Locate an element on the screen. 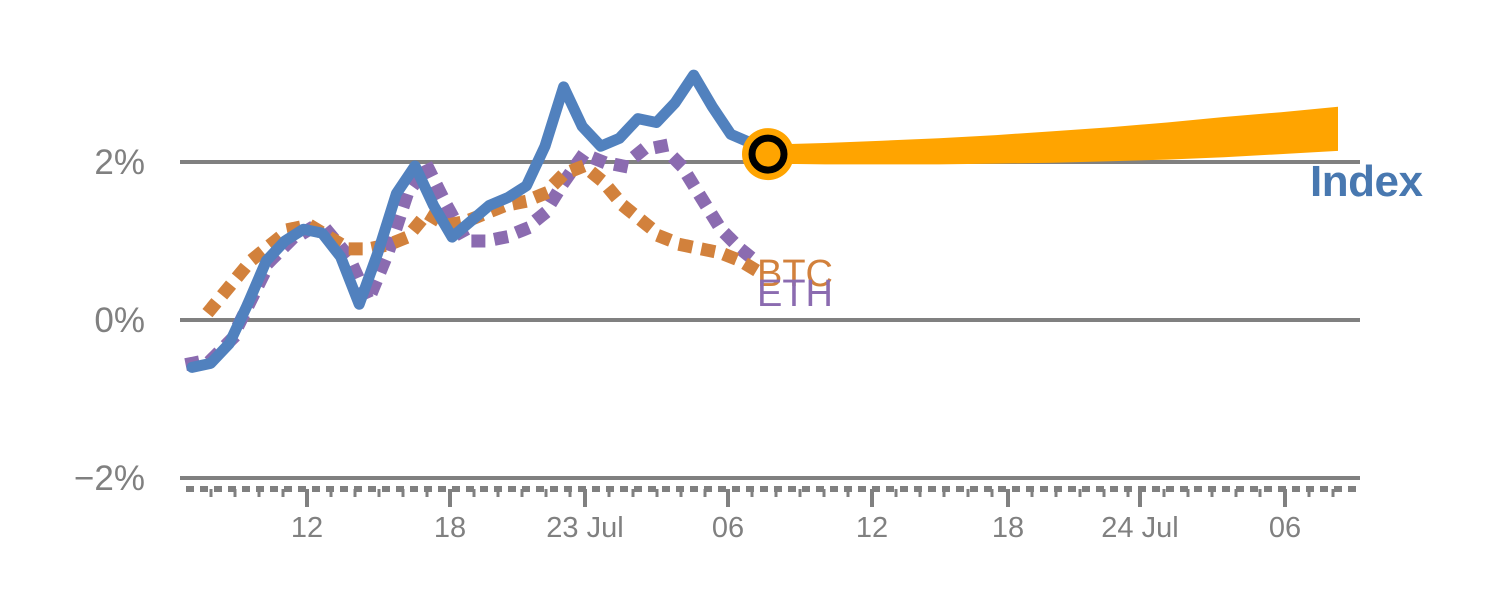 The image size is (1500, 600). ytick-label-2pct: 2% is located at coordinates (119, 162).